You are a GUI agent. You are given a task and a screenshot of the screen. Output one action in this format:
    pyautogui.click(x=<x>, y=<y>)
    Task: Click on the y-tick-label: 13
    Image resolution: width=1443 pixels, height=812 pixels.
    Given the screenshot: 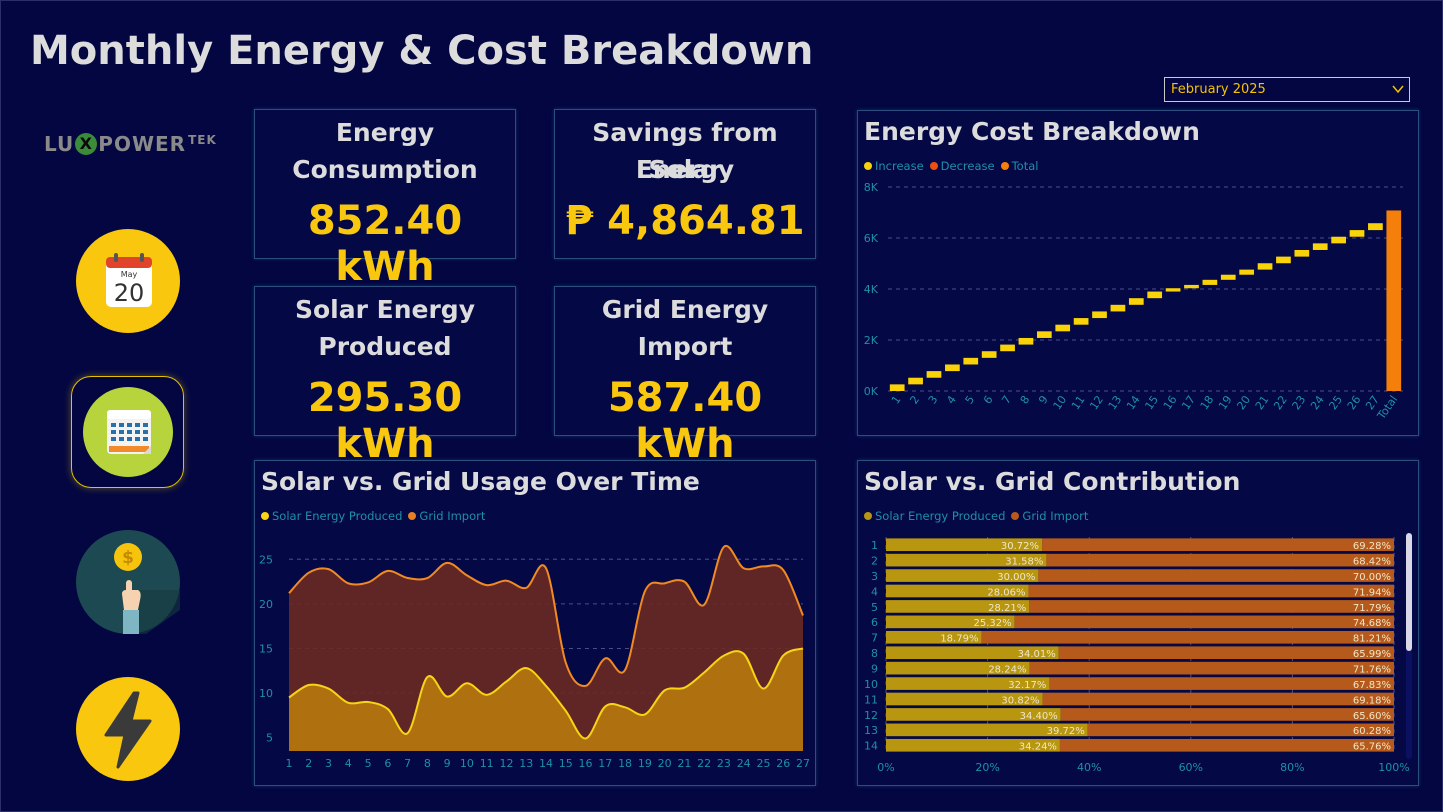 What is the action you would take?
    pyautogui.click(x=871, y=730)
    